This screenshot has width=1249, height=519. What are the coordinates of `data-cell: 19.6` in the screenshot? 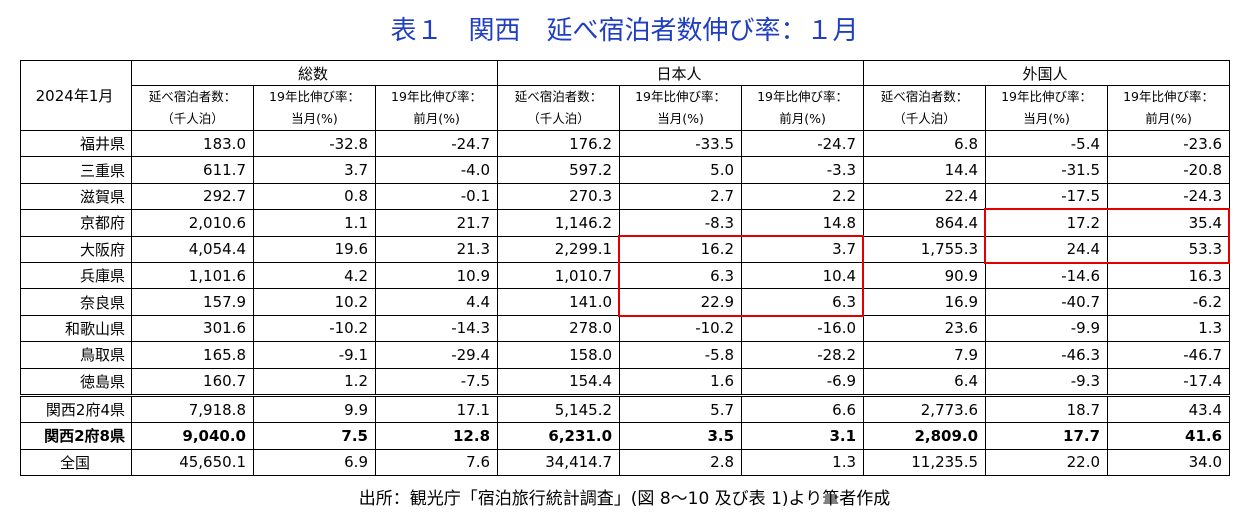 It's located at (314, 249).